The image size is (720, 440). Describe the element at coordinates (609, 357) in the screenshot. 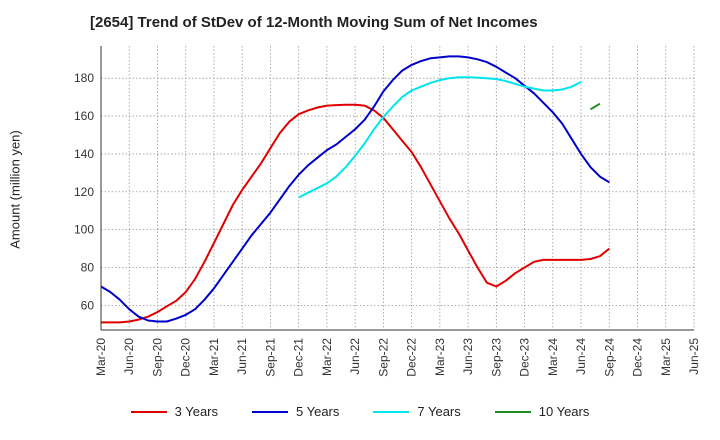

I see `x-tick-label: Sep-24` at that location.